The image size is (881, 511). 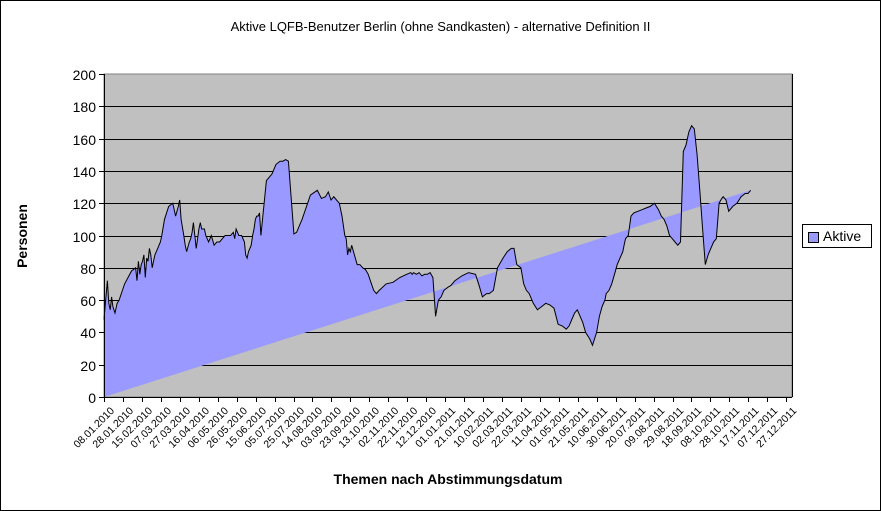 What do you see at coordinates (84, 203) in the screenshot?
I see `y-tick-label: 120` at bounding box center [84, 203].